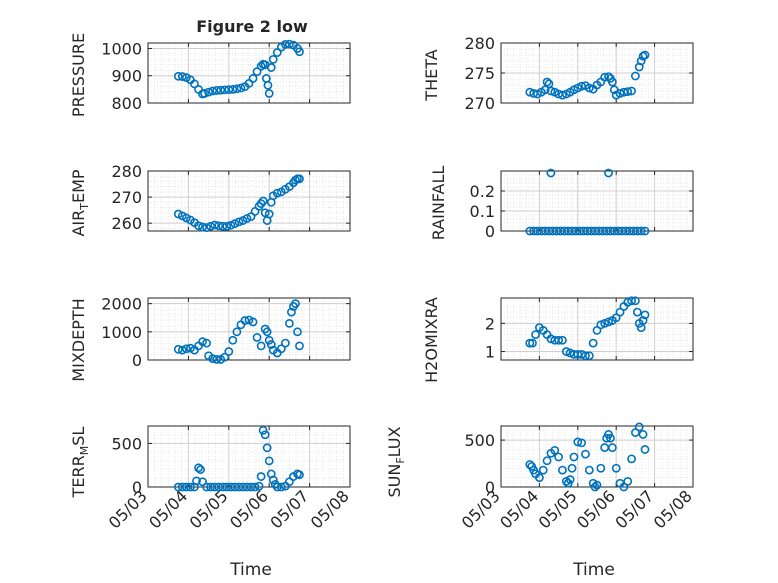 This screenshot has height=583, width=778. Describe the element at coordinates (482, 211) in the screenshot. I see `y-tick-label: 0.1` at that location.